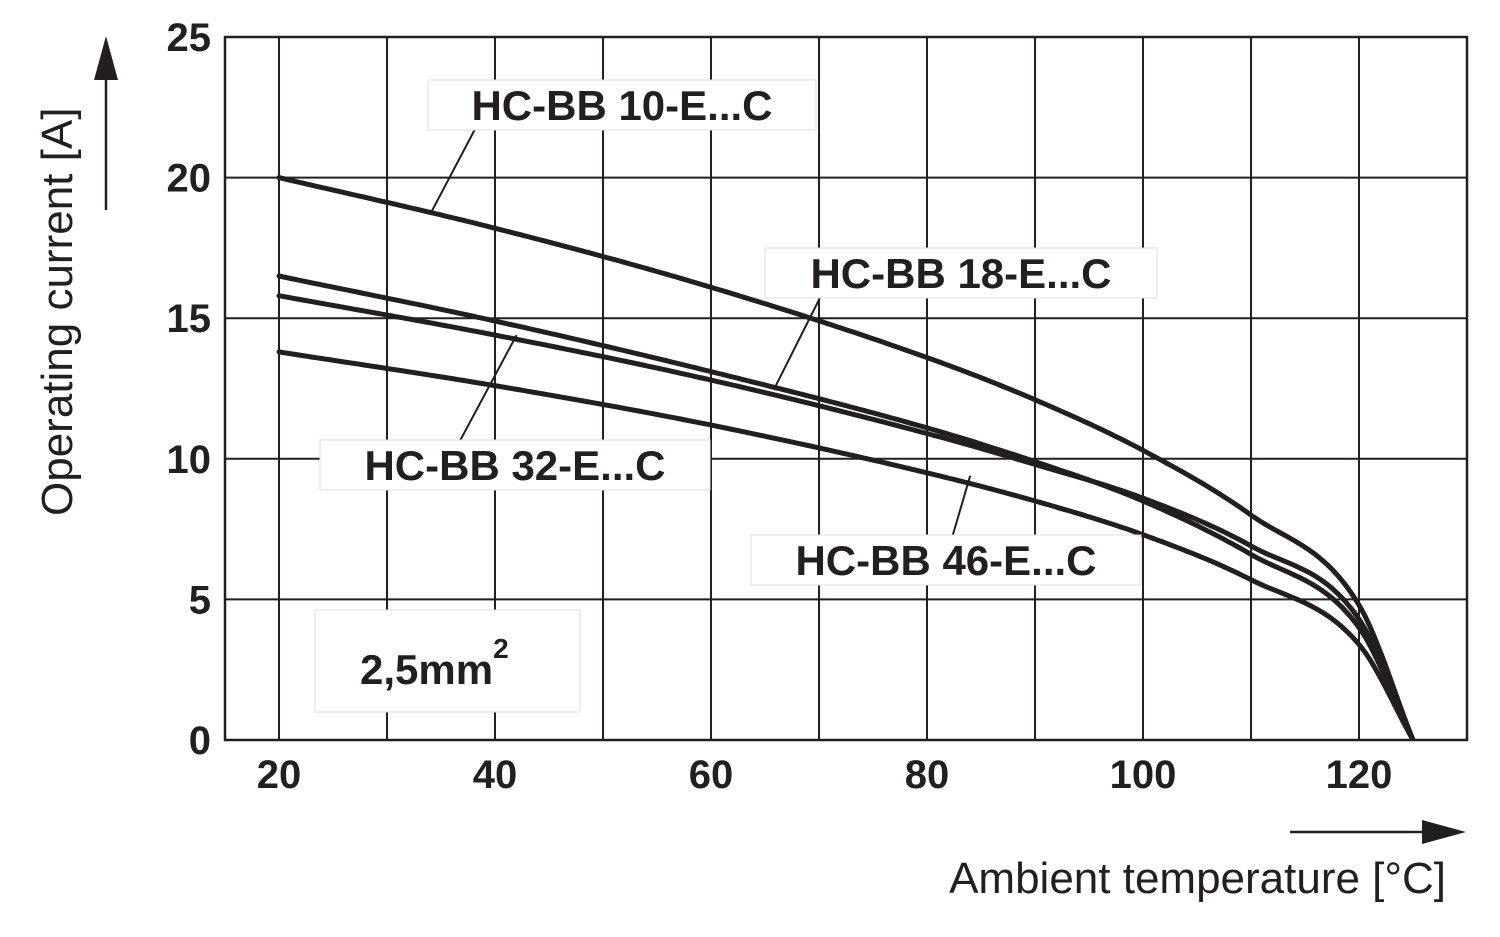 This screenshot has width=1500, height=937. I want to click on x-tick-label: 20, so click(279, 775).